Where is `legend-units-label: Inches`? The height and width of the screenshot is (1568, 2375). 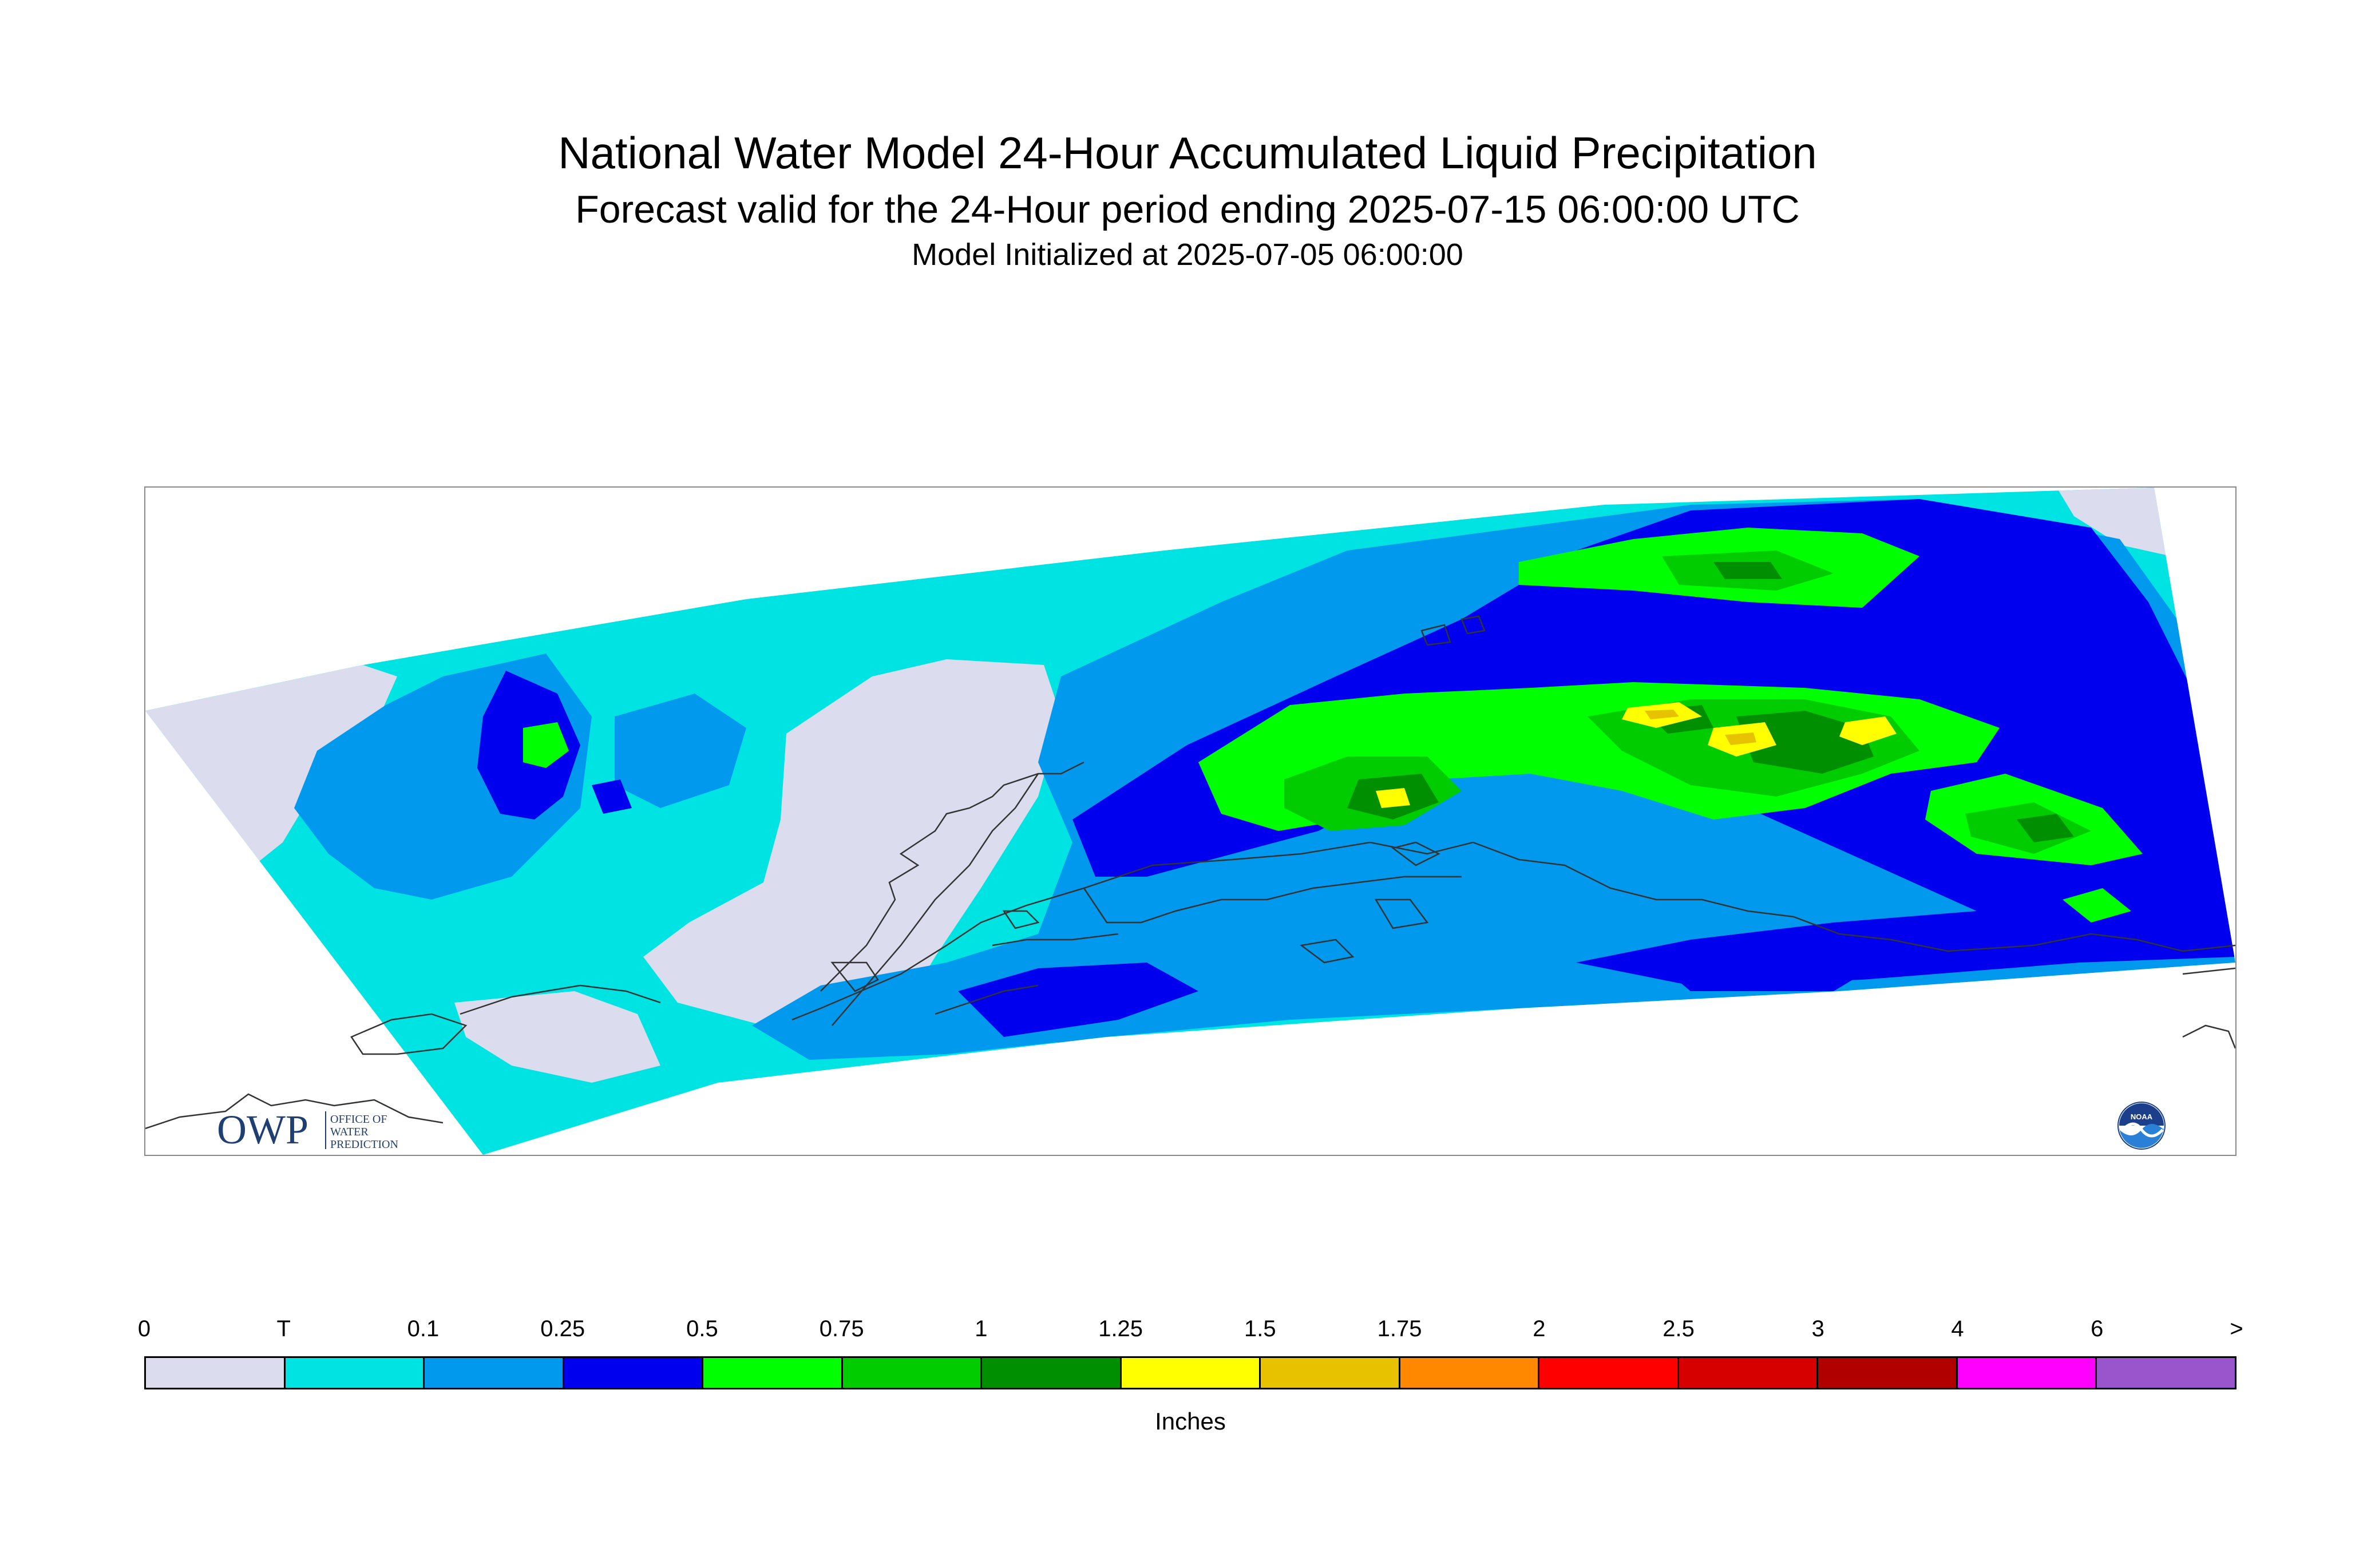
legend-units-label: Inches is located at coordinates (1190, 1421).